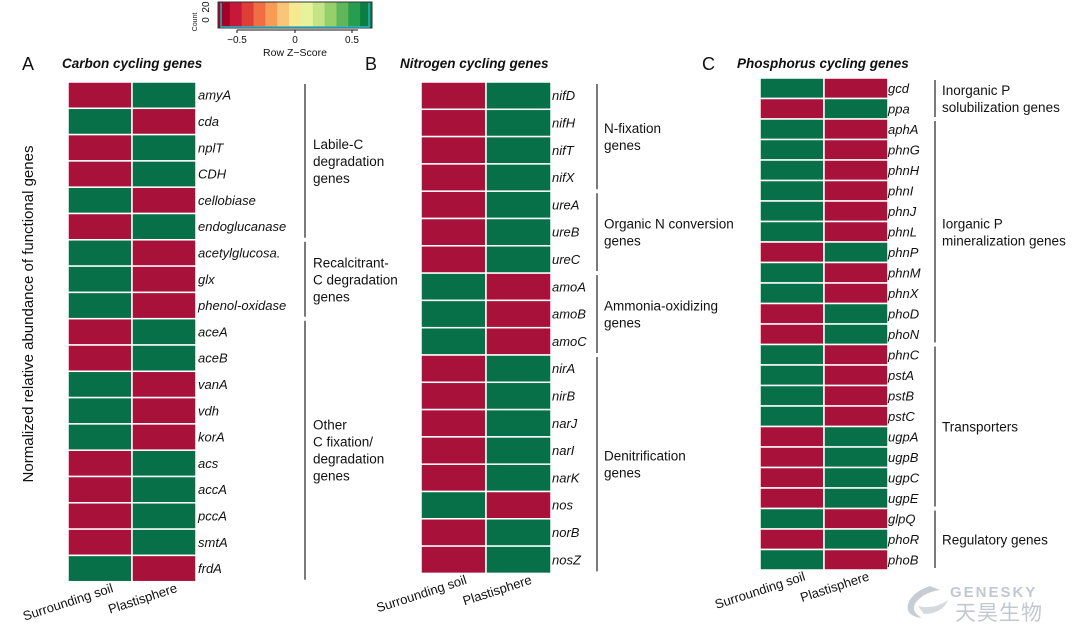 Image resolution: width=1080 pixels, height=631 pixels. What do you see at coordinates (282, 30) in the screenshot?
I see `color-key: Count 0 20 −0.5 0 0.5 Row Z−Score` at bounding box center [282, 30].